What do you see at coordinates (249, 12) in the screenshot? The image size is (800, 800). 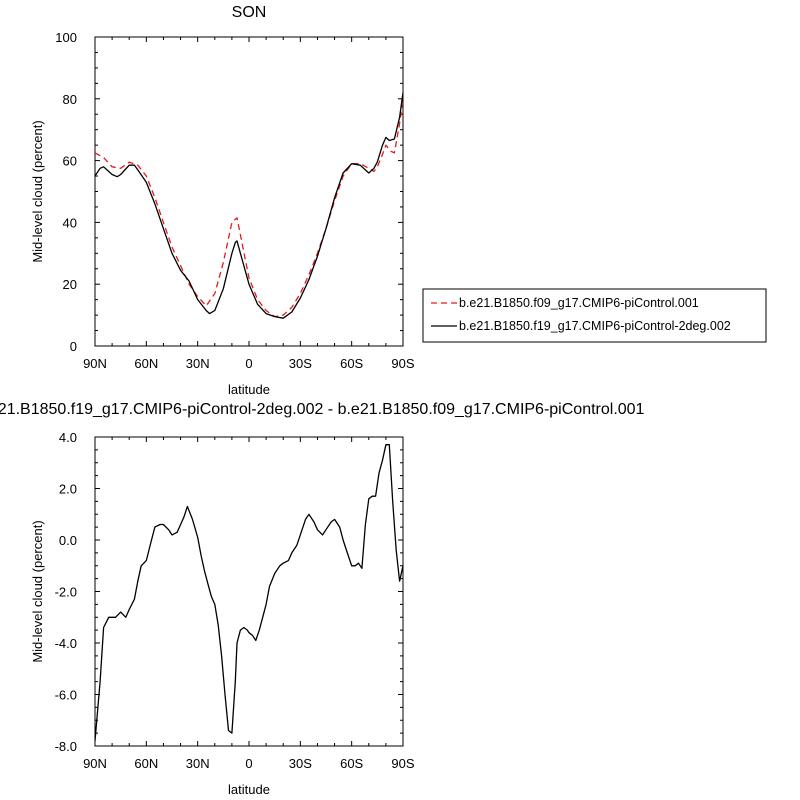 I see `top-panel-title: SON` at bounding box center [249, 12].